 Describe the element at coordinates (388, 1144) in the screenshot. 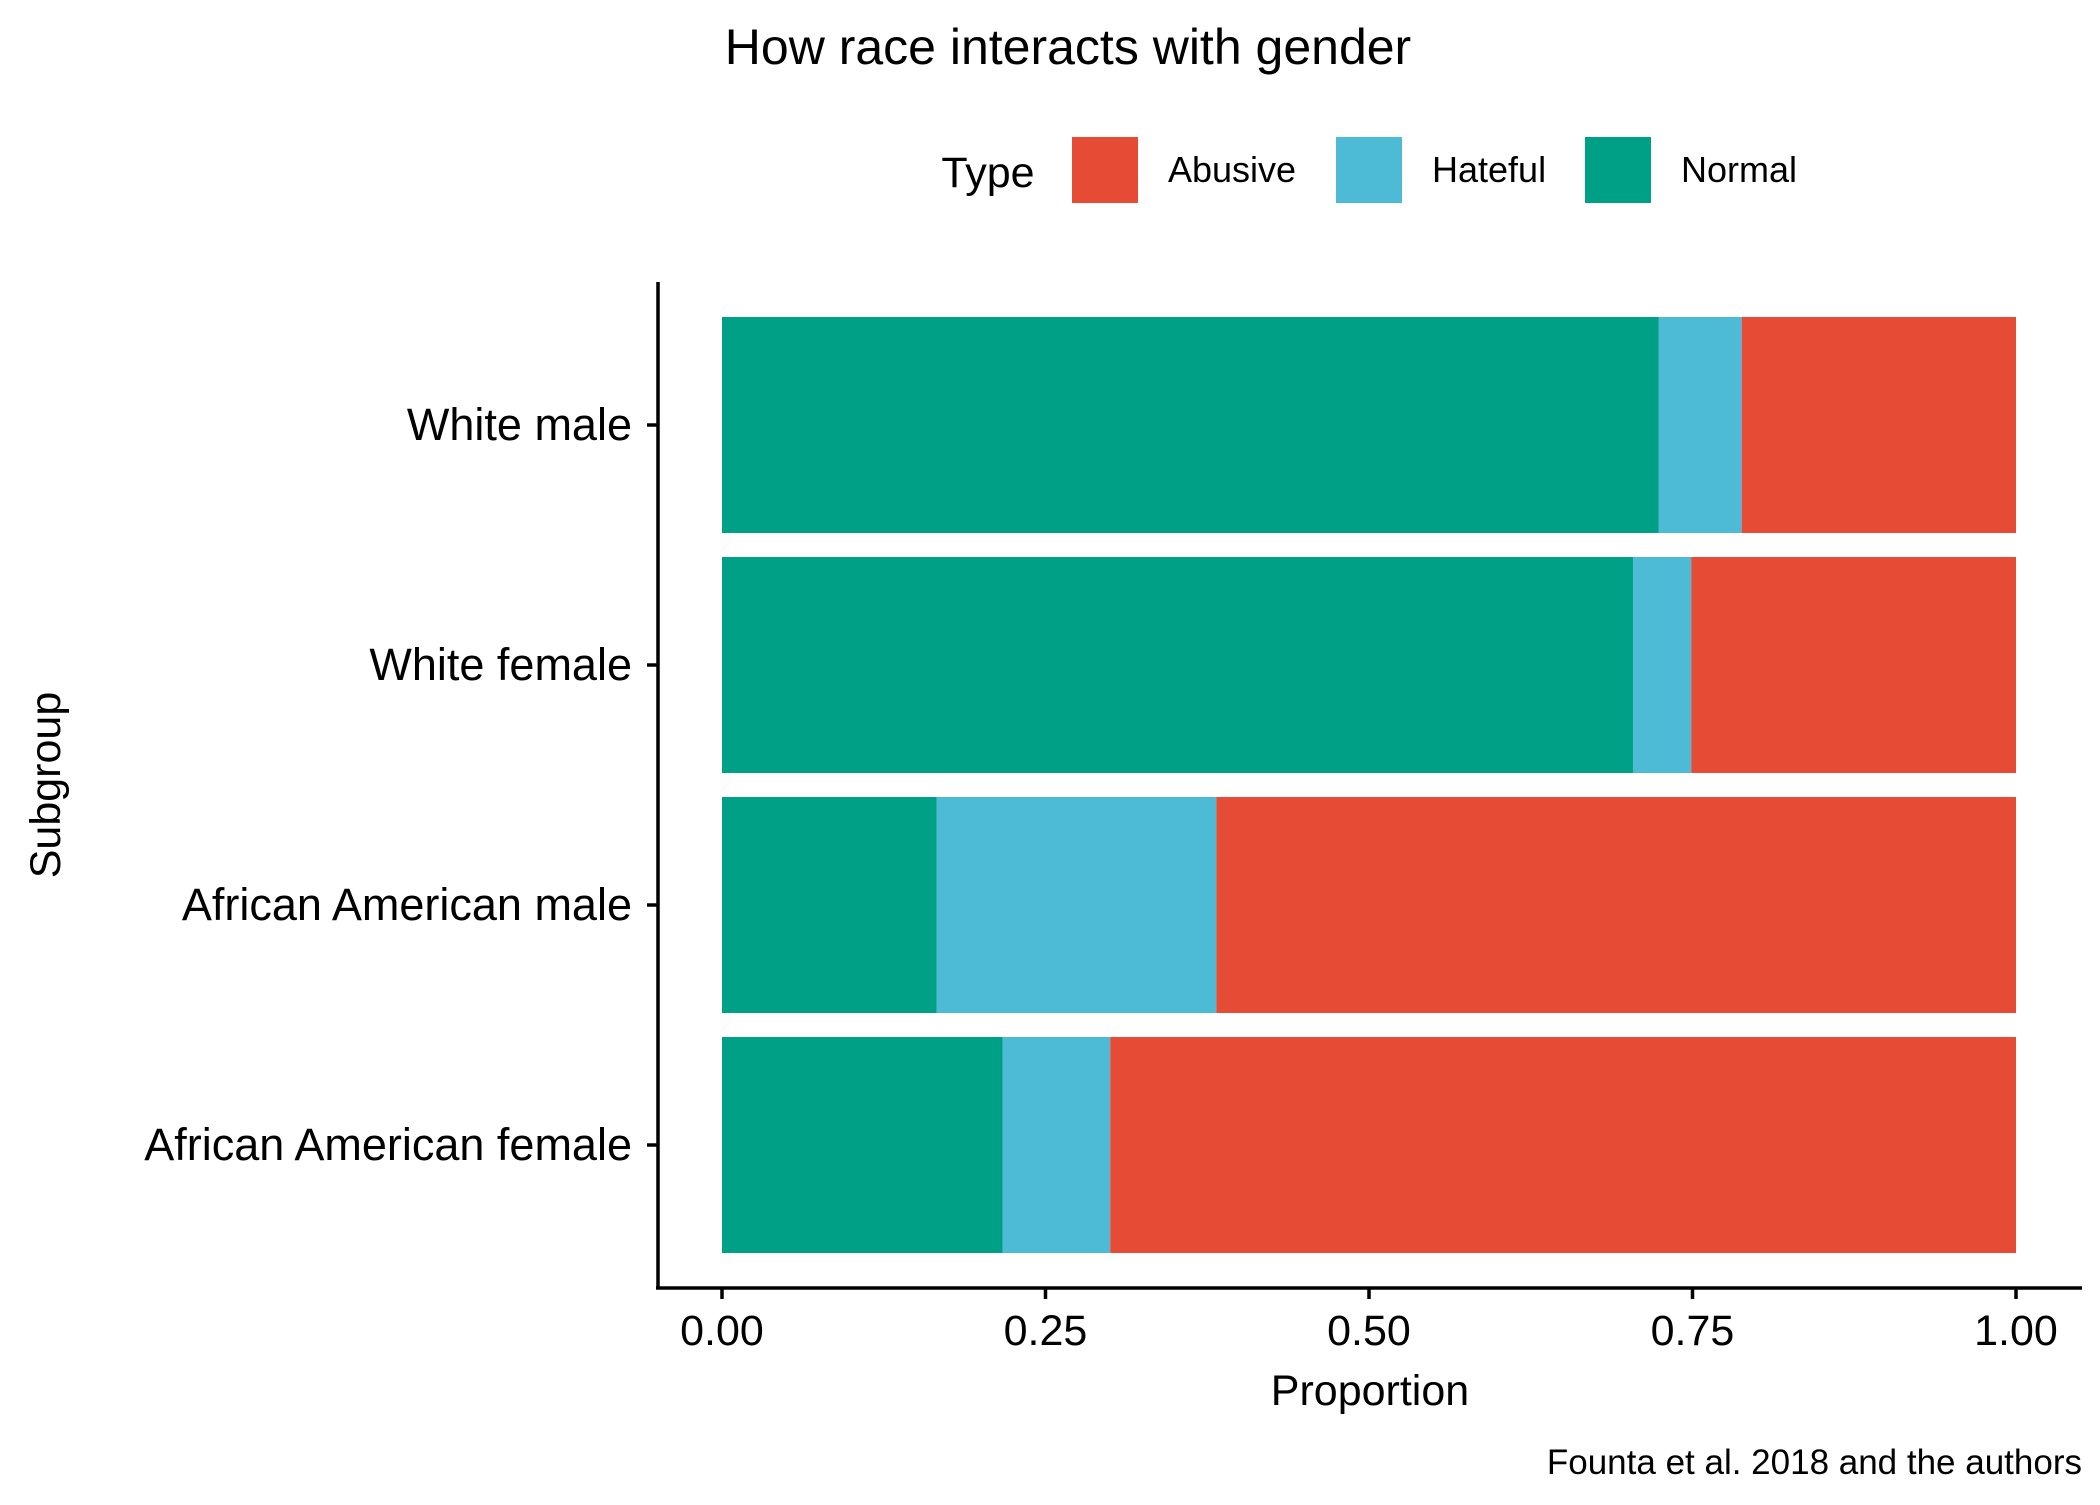

I see `y-tick-label: African American female` at that location.